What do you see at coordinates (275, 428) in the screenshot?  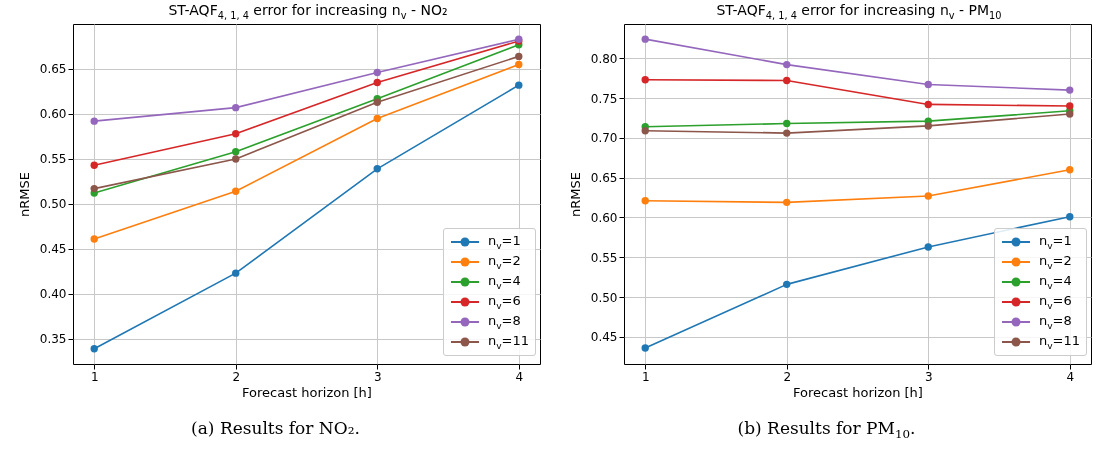 I see `text: (a) Results for NO₂.` at bounding box center [275, 428].